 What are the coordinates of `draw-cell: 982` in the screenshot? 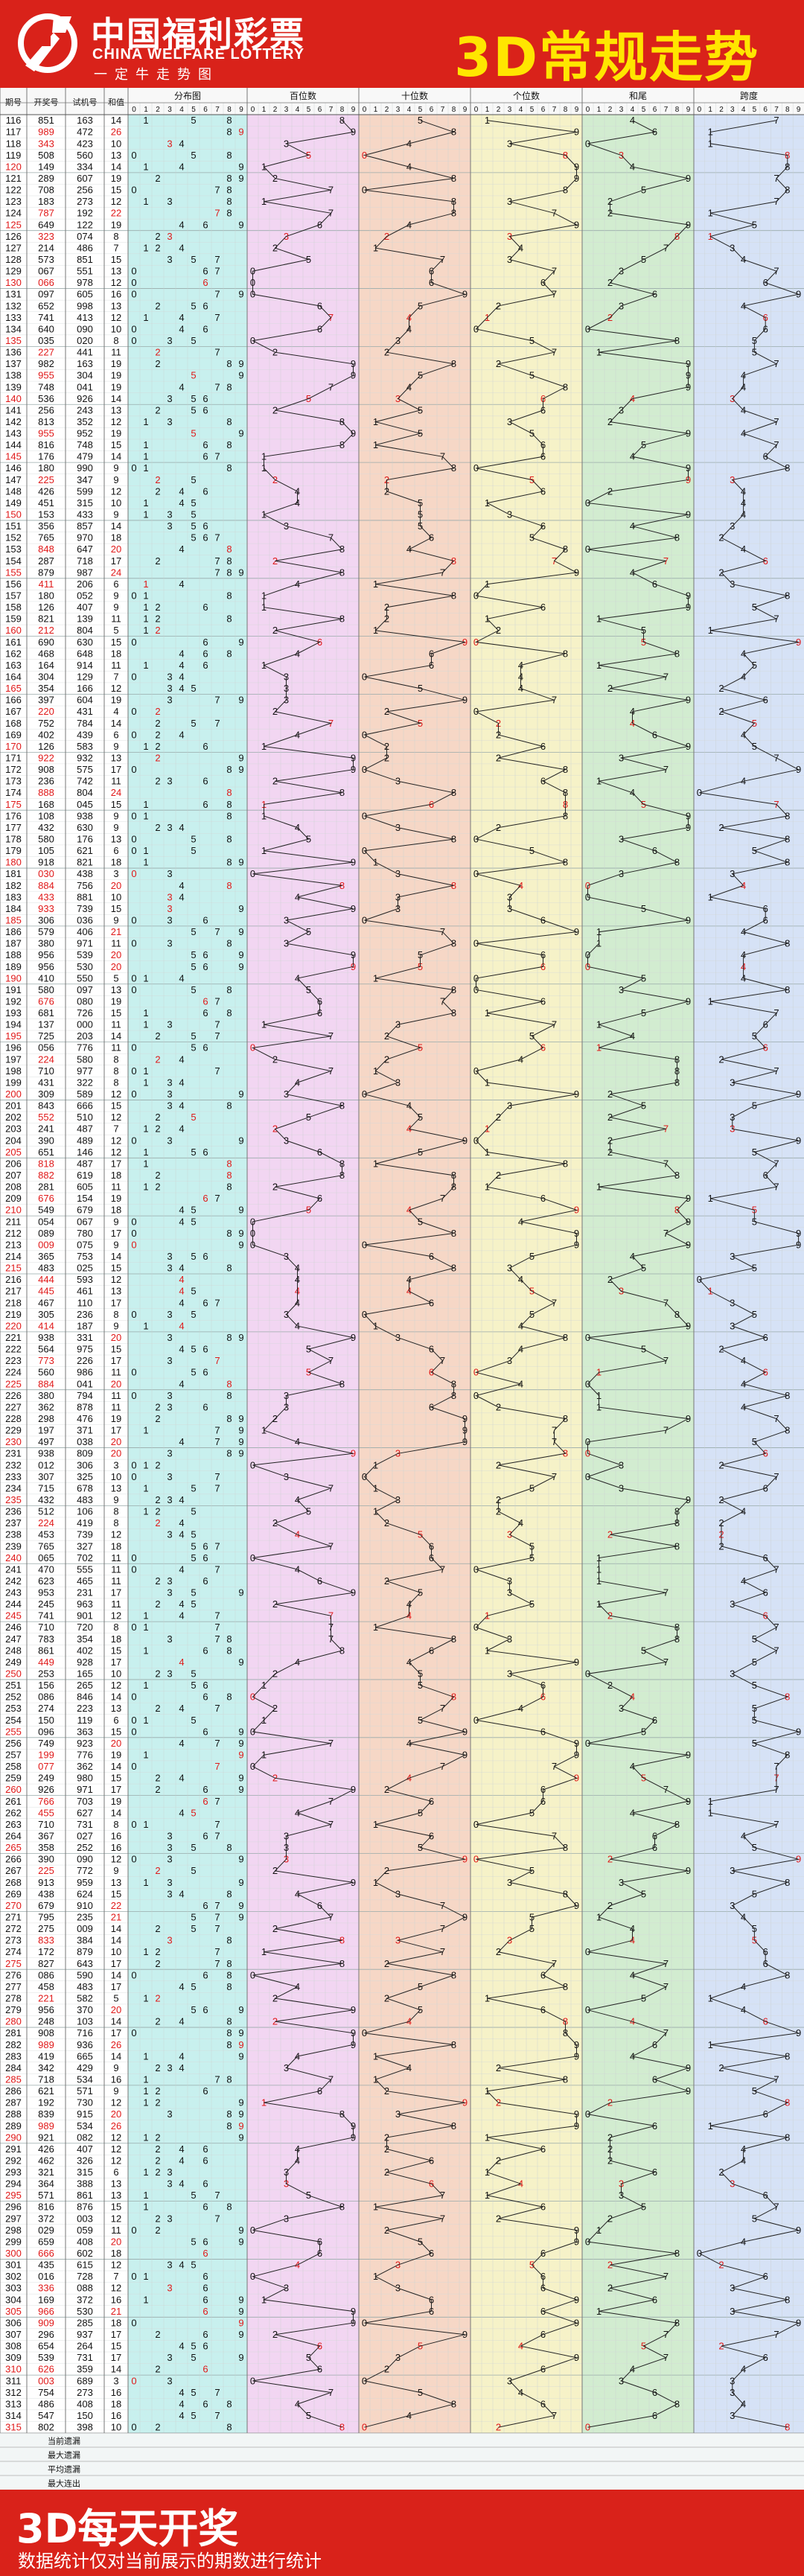 It's located at (46, 363).